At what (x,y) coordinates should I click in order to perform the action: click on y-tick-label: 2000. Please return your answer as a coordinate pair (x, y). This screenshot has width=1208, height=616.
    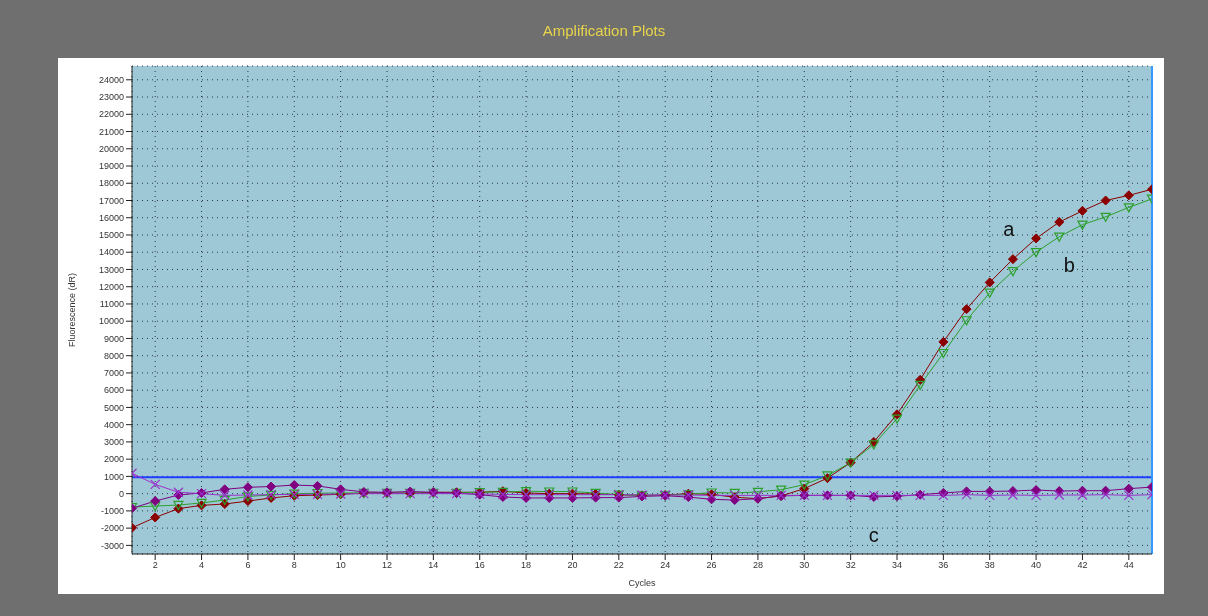
    Looking at the image, I should click on (113, 459).